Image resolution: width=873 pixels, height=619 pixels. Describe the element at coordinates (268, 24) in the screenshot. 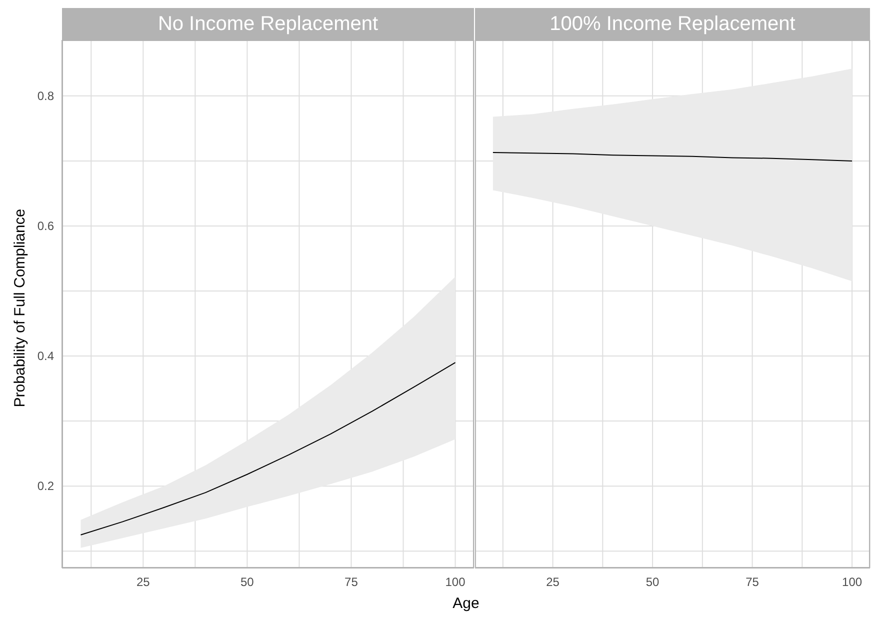

I see `chart-title: No Income Replacement` at that location.